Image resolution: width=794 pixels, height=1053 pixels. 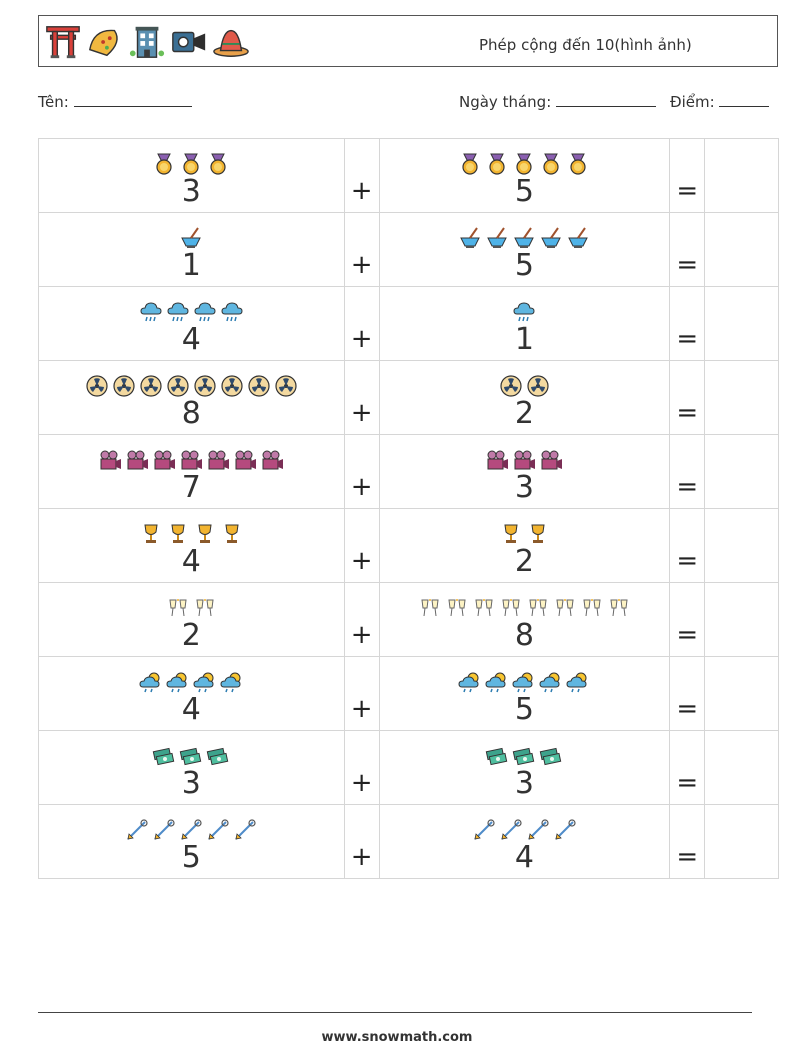 What do you see at coordinates (744, 100) in the screenshot?
I see `score-blank` at bounding box center [744, 100].